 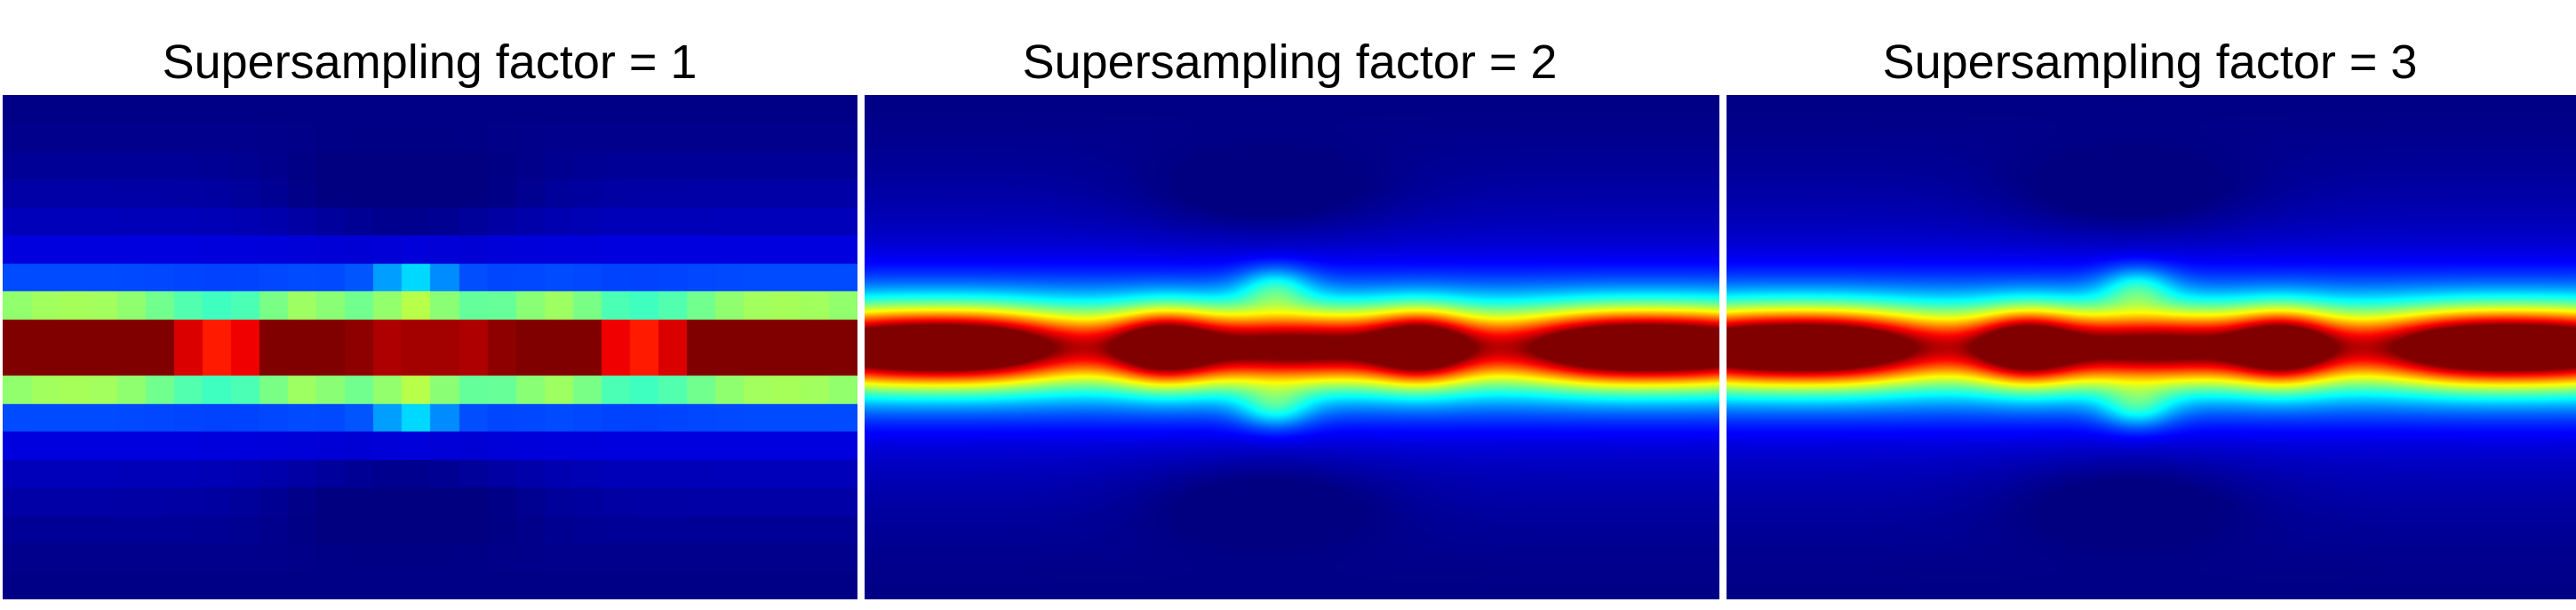 What do you see at coordinates (1290, 62) in the screenshot?
I see `panel-title-2: Supersampling factor = 2` at bounding box center [1290, 62].